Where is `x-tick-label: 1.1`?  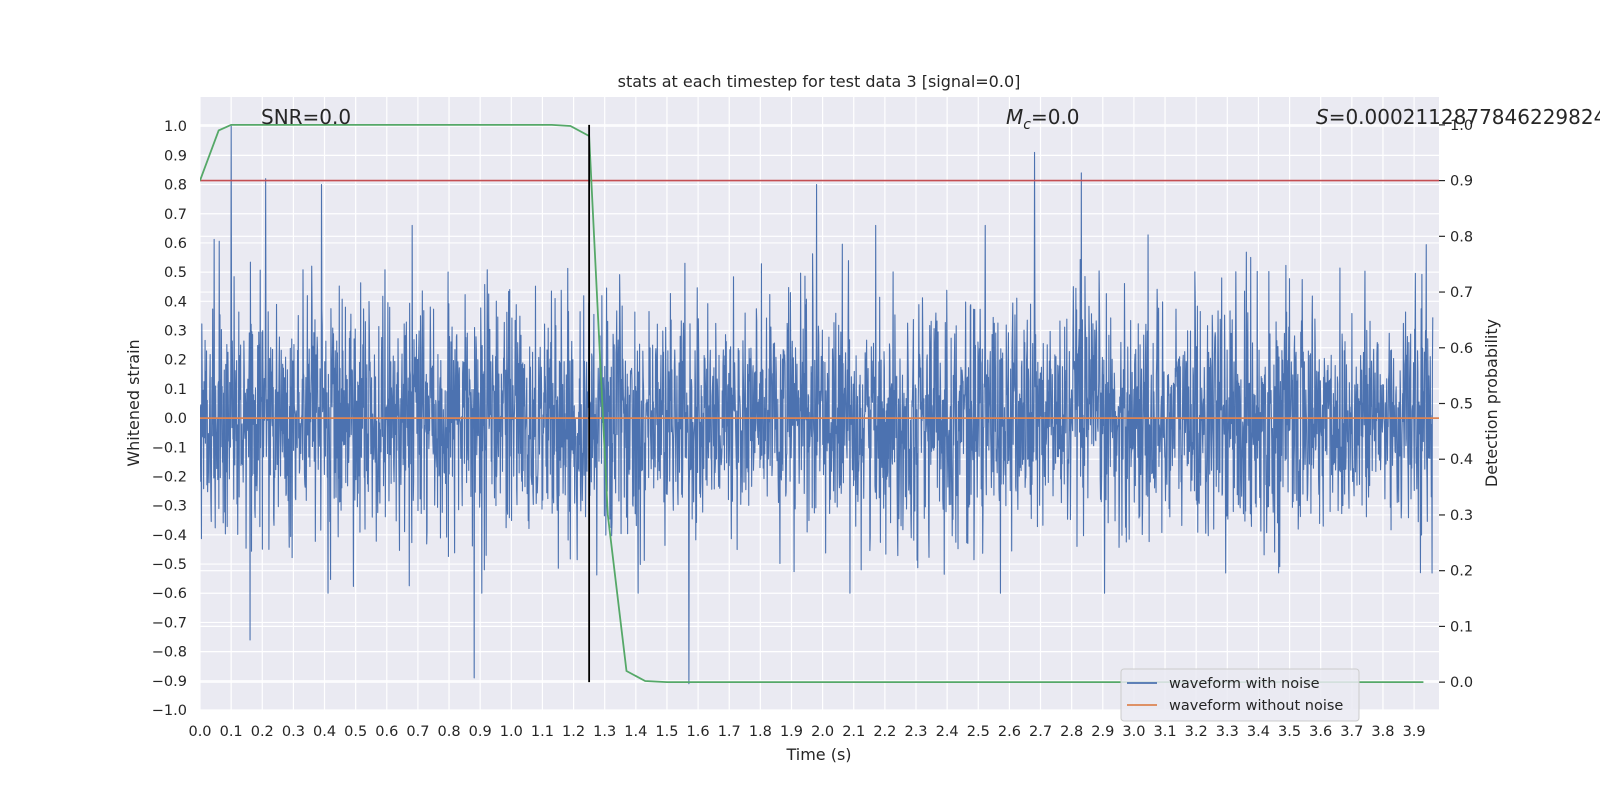 x-tick-label: 1.1 is located at coordinates (542, 732).